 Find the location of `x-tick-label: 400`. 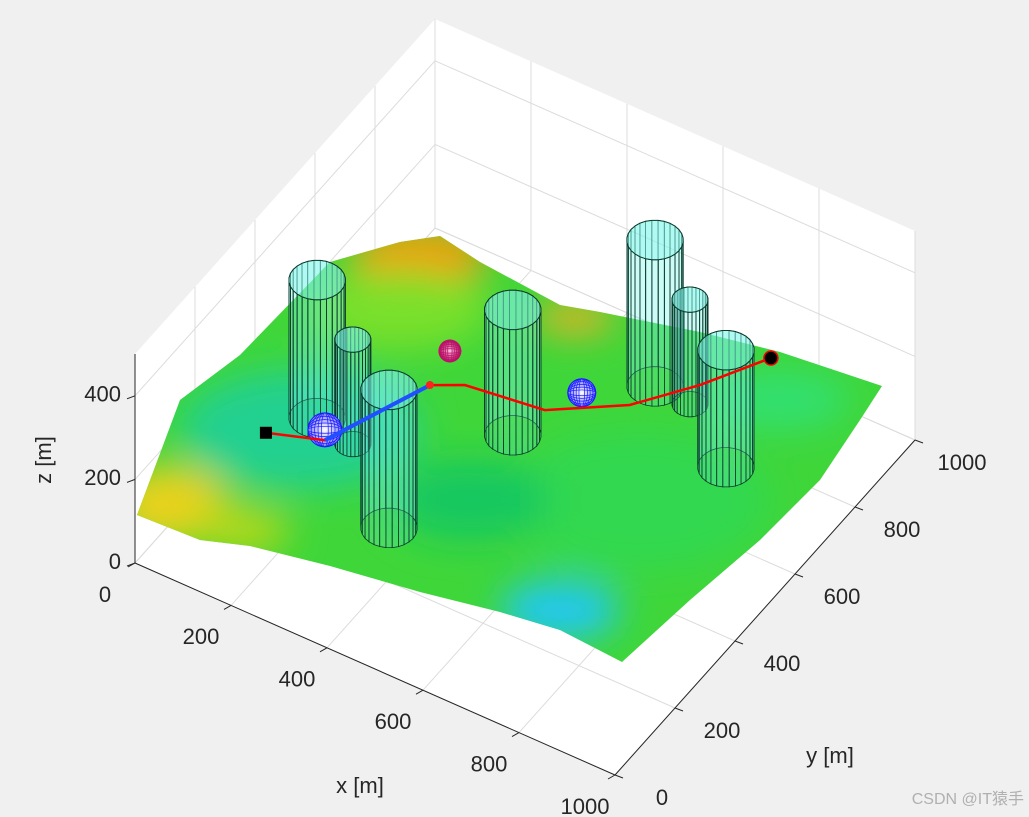

x-tick-label: 400 is located at coordinates (297, 679).